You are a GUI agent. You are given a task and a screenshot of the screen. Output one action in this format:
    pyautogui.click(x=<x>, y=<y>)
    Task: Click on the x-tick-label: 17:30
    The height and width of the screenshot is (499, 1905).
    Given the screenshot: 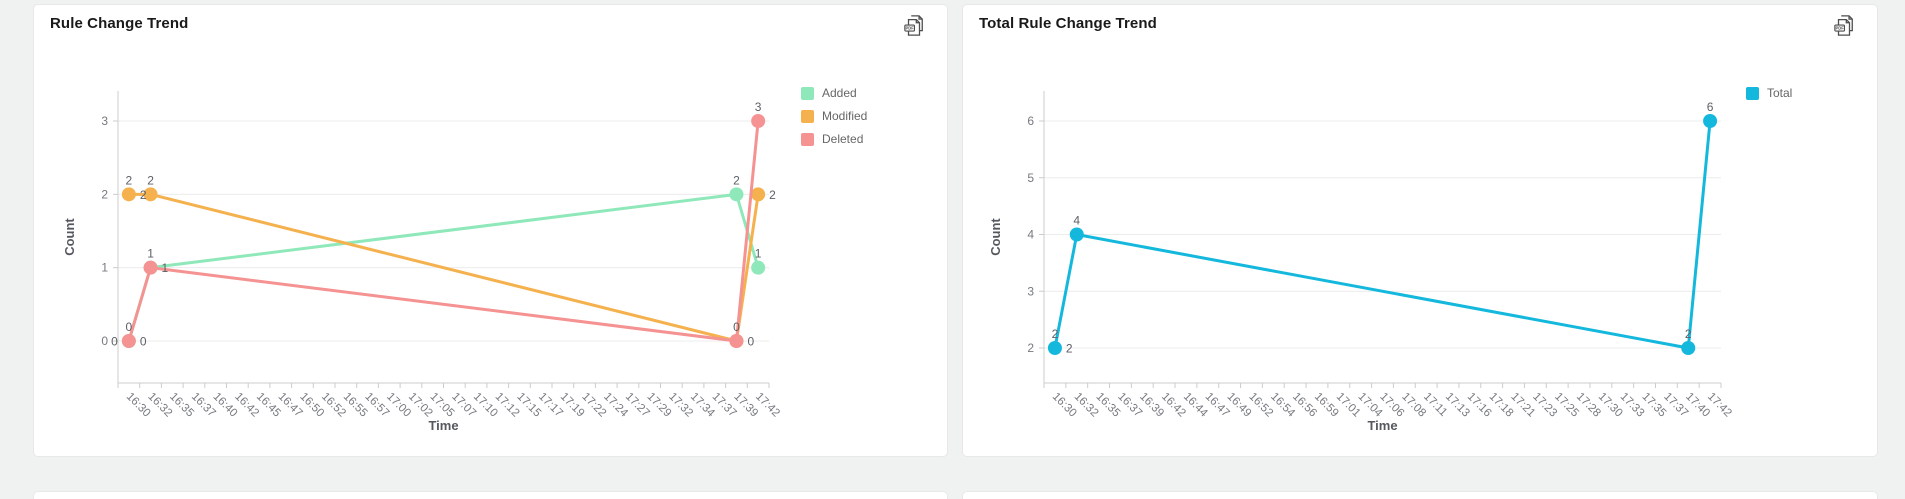 What is the action you would take?
    pyautogui.click(x=1610, y=405)
    